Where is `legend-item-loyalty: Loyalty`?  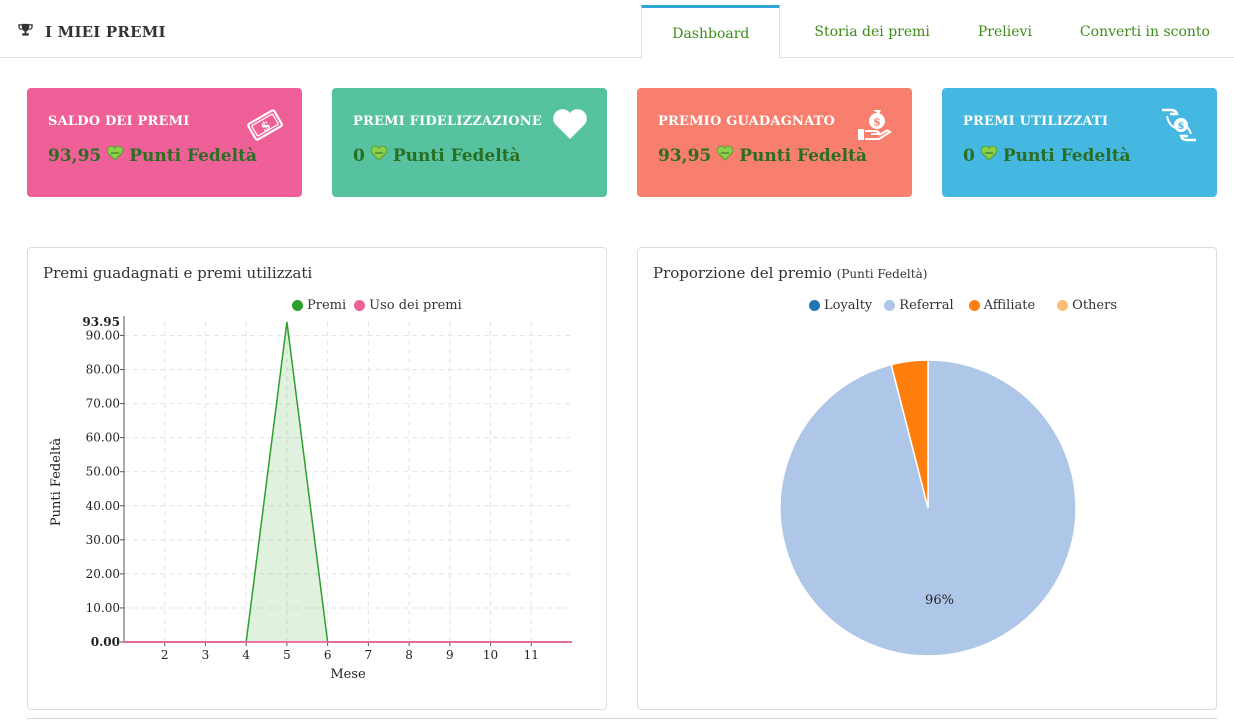 legend-item-loyalty: Loyalty is located at coordinates (840, 305).